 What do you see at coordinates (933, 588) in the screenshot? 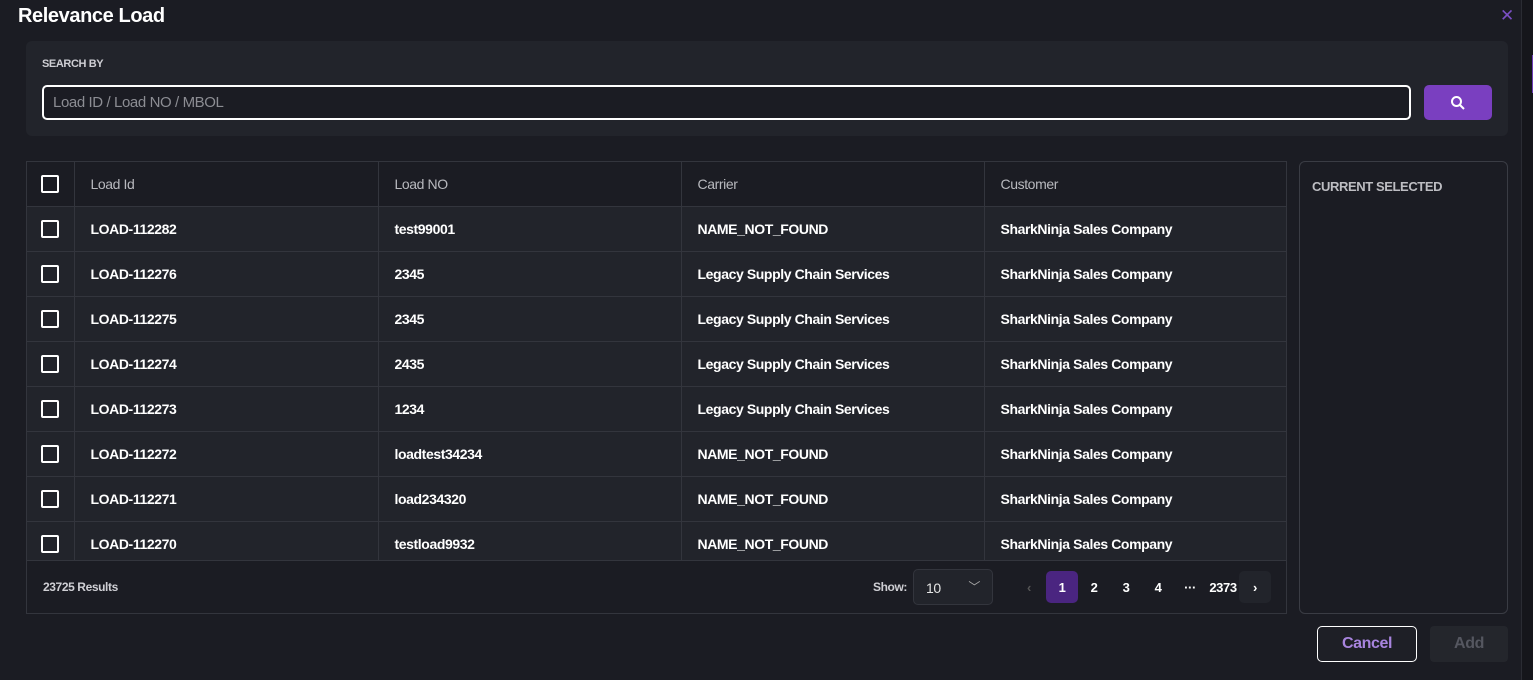
I see `page-size-value: 10` at bounding box center [933, 588].